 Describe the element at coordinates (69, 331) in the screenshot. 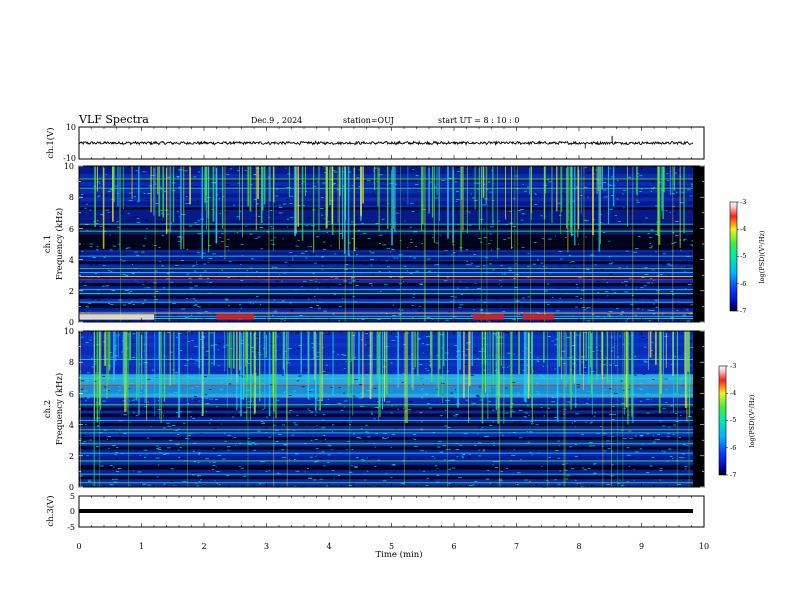

I see `ch2-spec-ytick-10: 10` at that location.